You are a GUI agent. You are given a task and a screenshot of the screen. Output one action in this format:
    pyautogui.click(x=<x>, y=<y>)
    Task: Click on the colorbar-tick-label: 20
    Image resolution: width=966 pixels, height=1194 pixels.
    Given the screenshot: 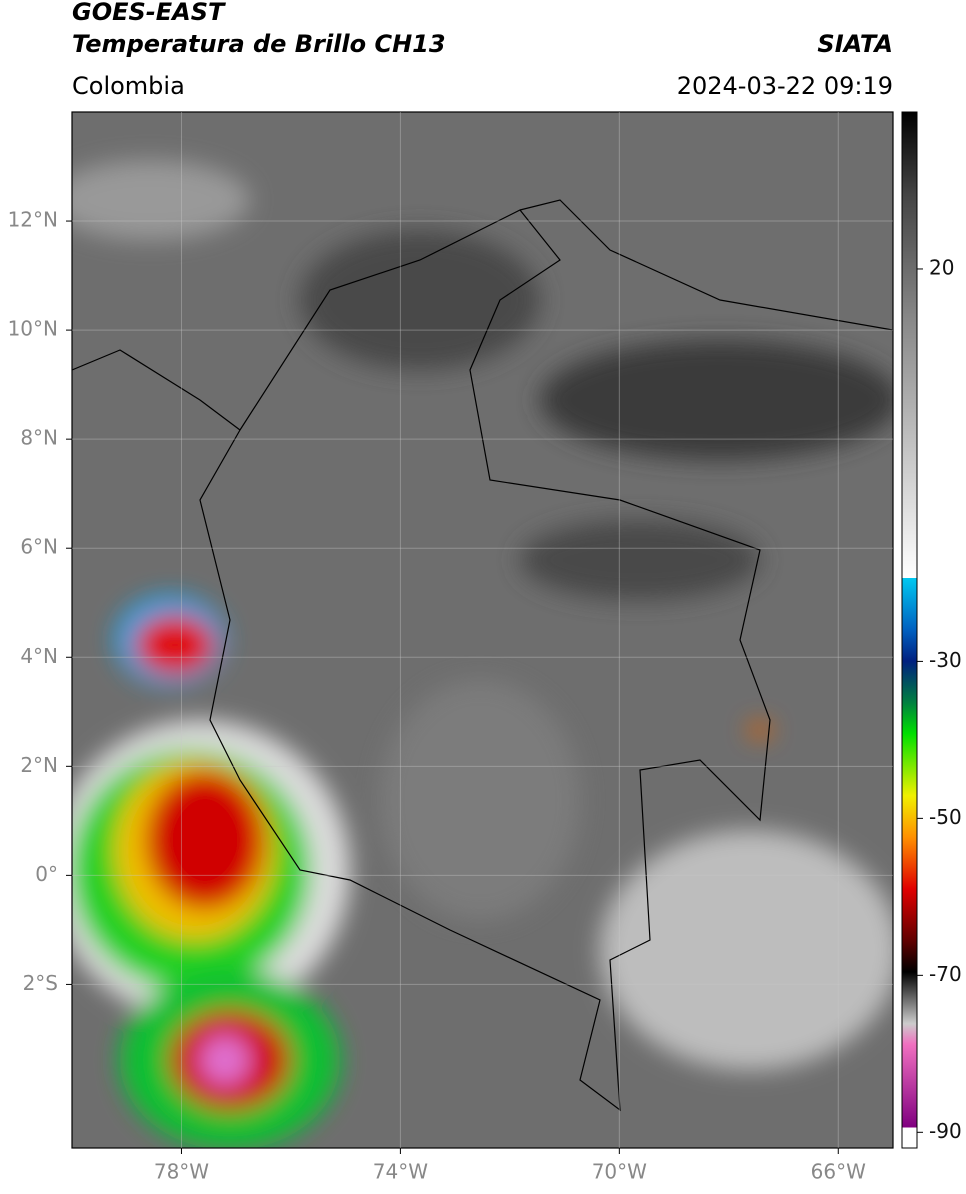 What is the action you would take?
    pyautogui.click(x=941, y=267)
    